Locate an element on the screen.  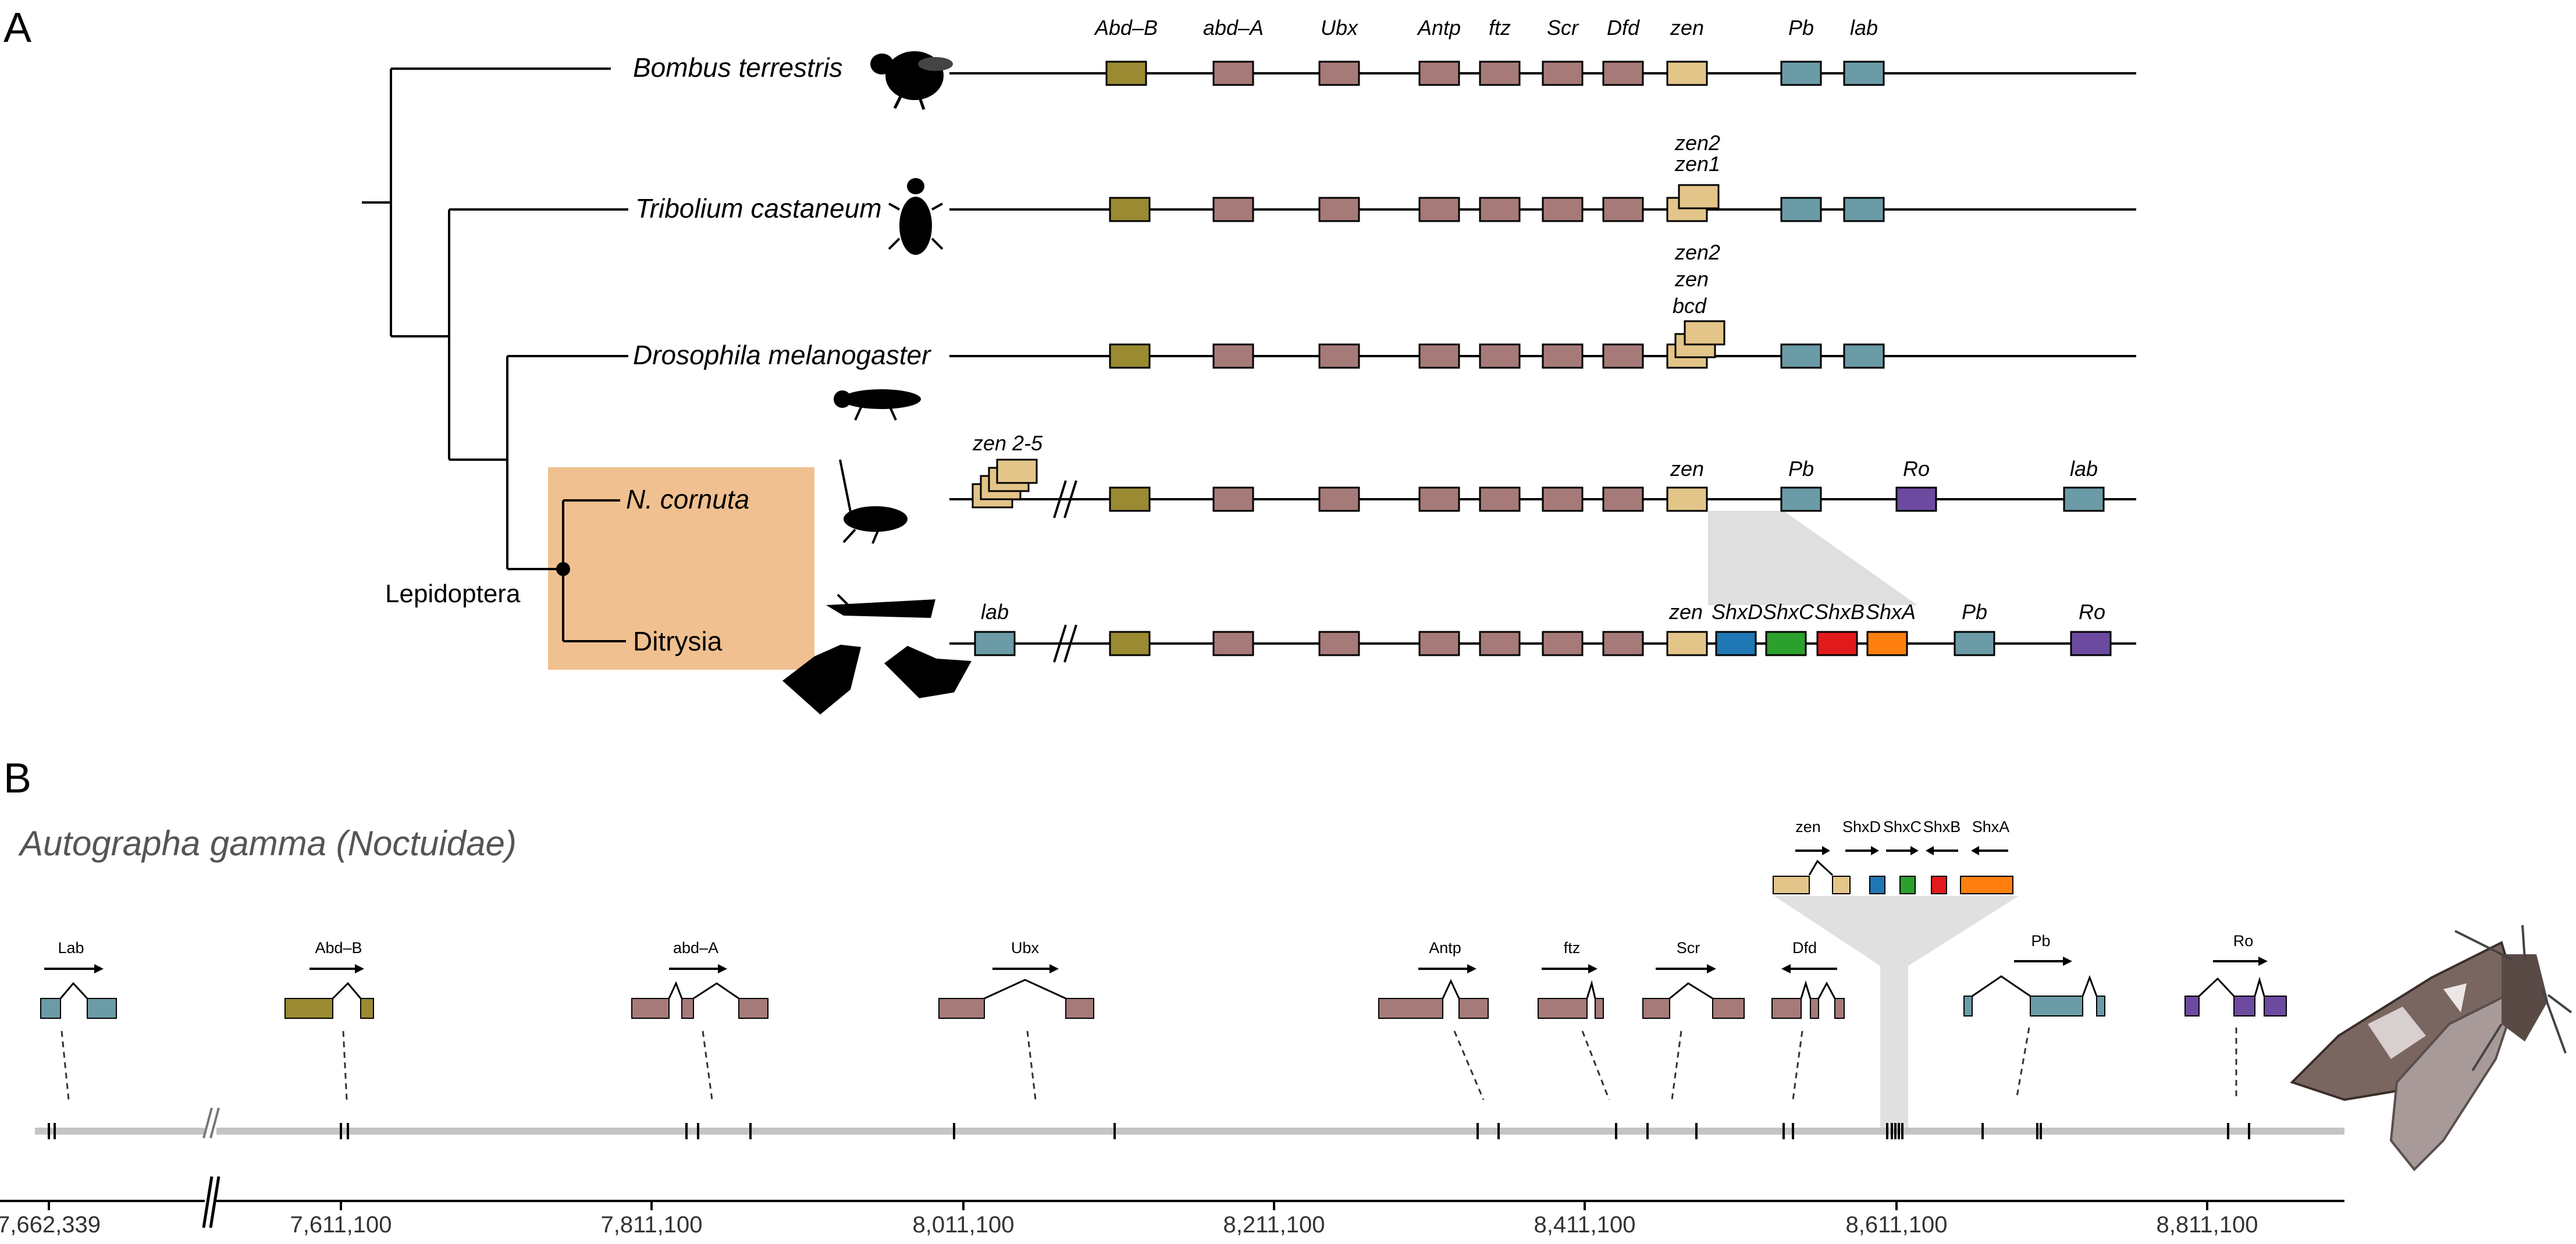
gene-box-ubx is located at coordinates (1339, 74).